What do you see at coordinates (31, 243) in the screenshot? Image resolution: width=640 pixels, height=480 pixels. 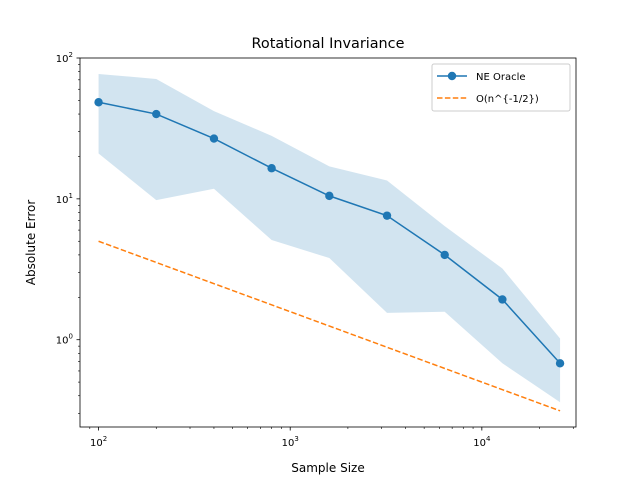 I see `y-axis-label: Absolute Error` at bounding box center [31, 243].